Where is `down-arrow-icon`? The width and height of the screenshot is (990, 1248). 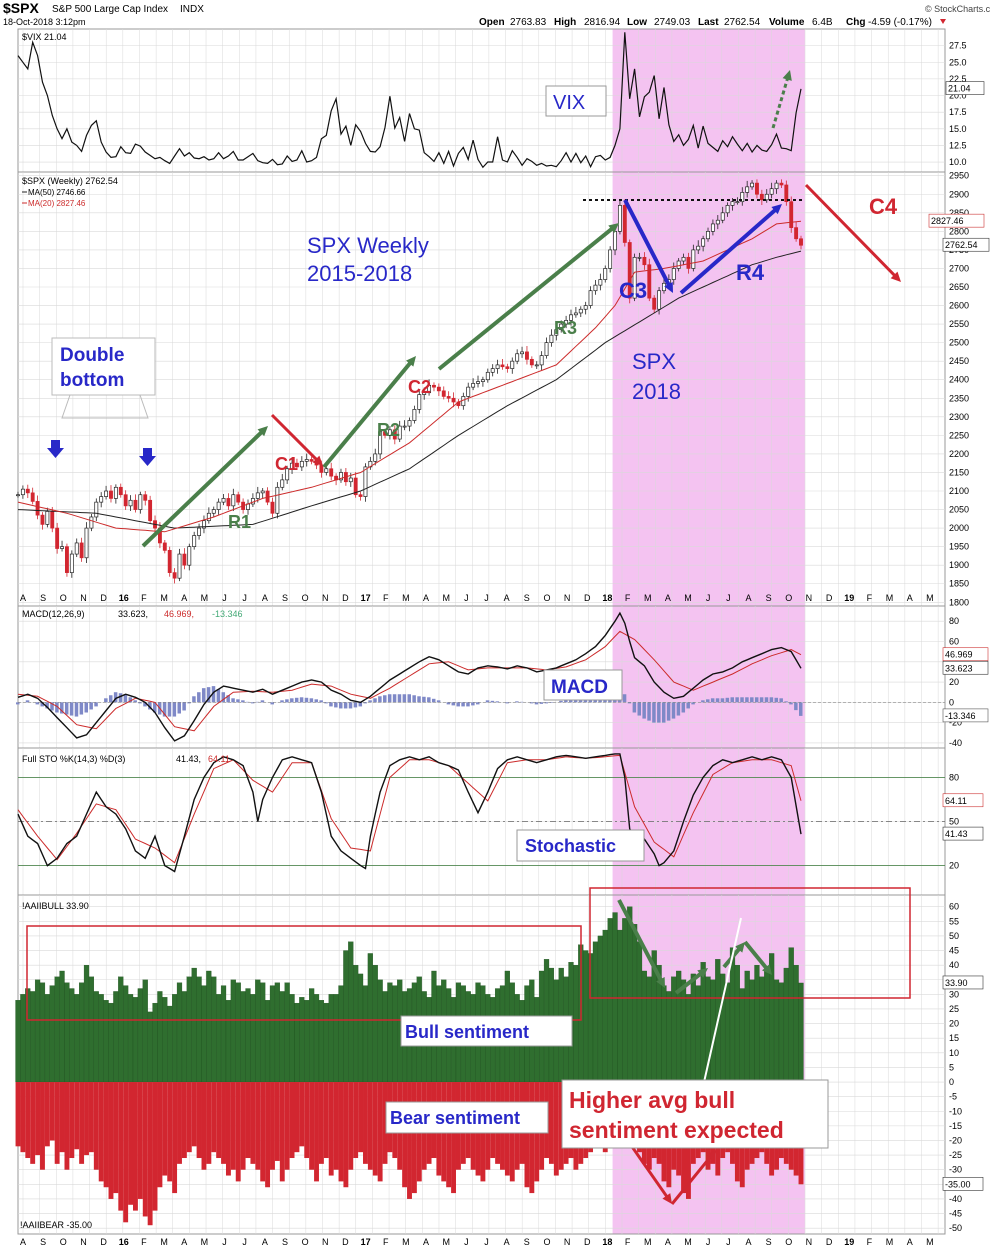 down-arrow-icon is located at coordinates (55, 449).